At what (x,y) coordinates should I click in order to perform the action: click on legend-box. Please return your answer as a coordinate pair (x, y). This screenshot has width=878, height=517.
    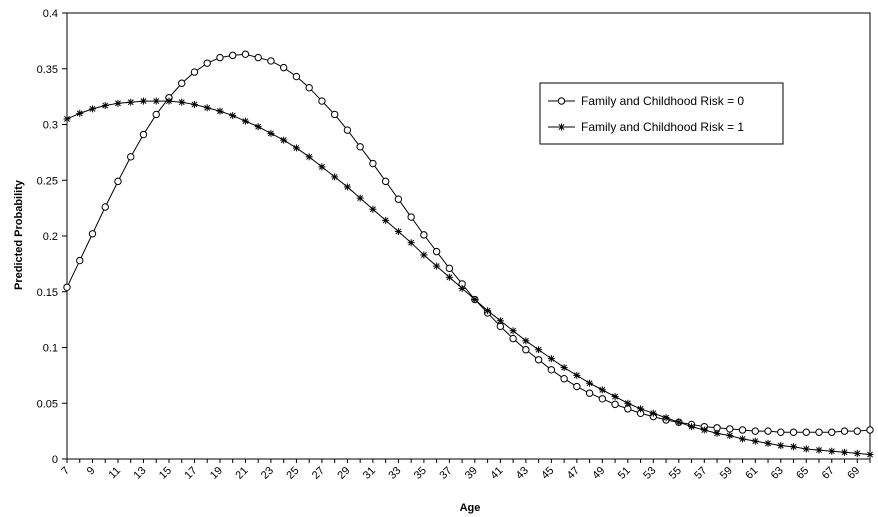
    Looking at the image, I should click on (661, 113).